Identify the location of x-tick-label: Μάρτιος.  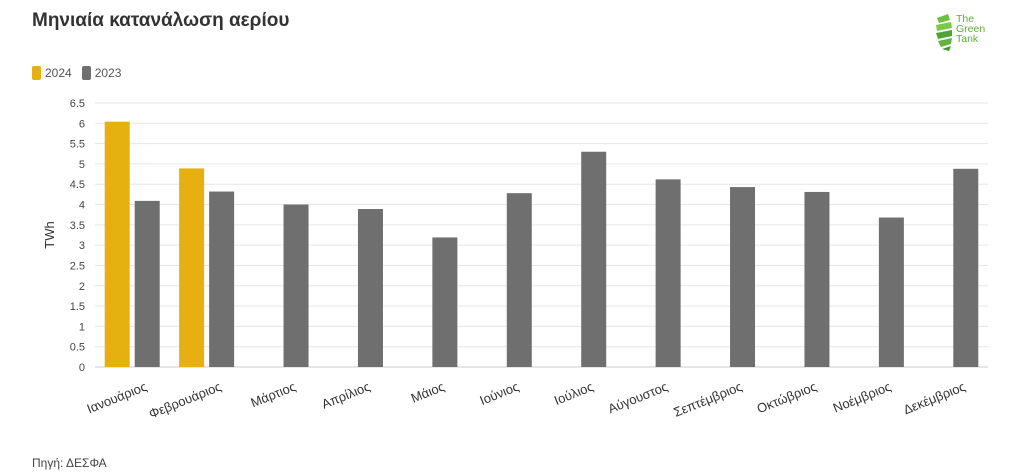
(272, 395).